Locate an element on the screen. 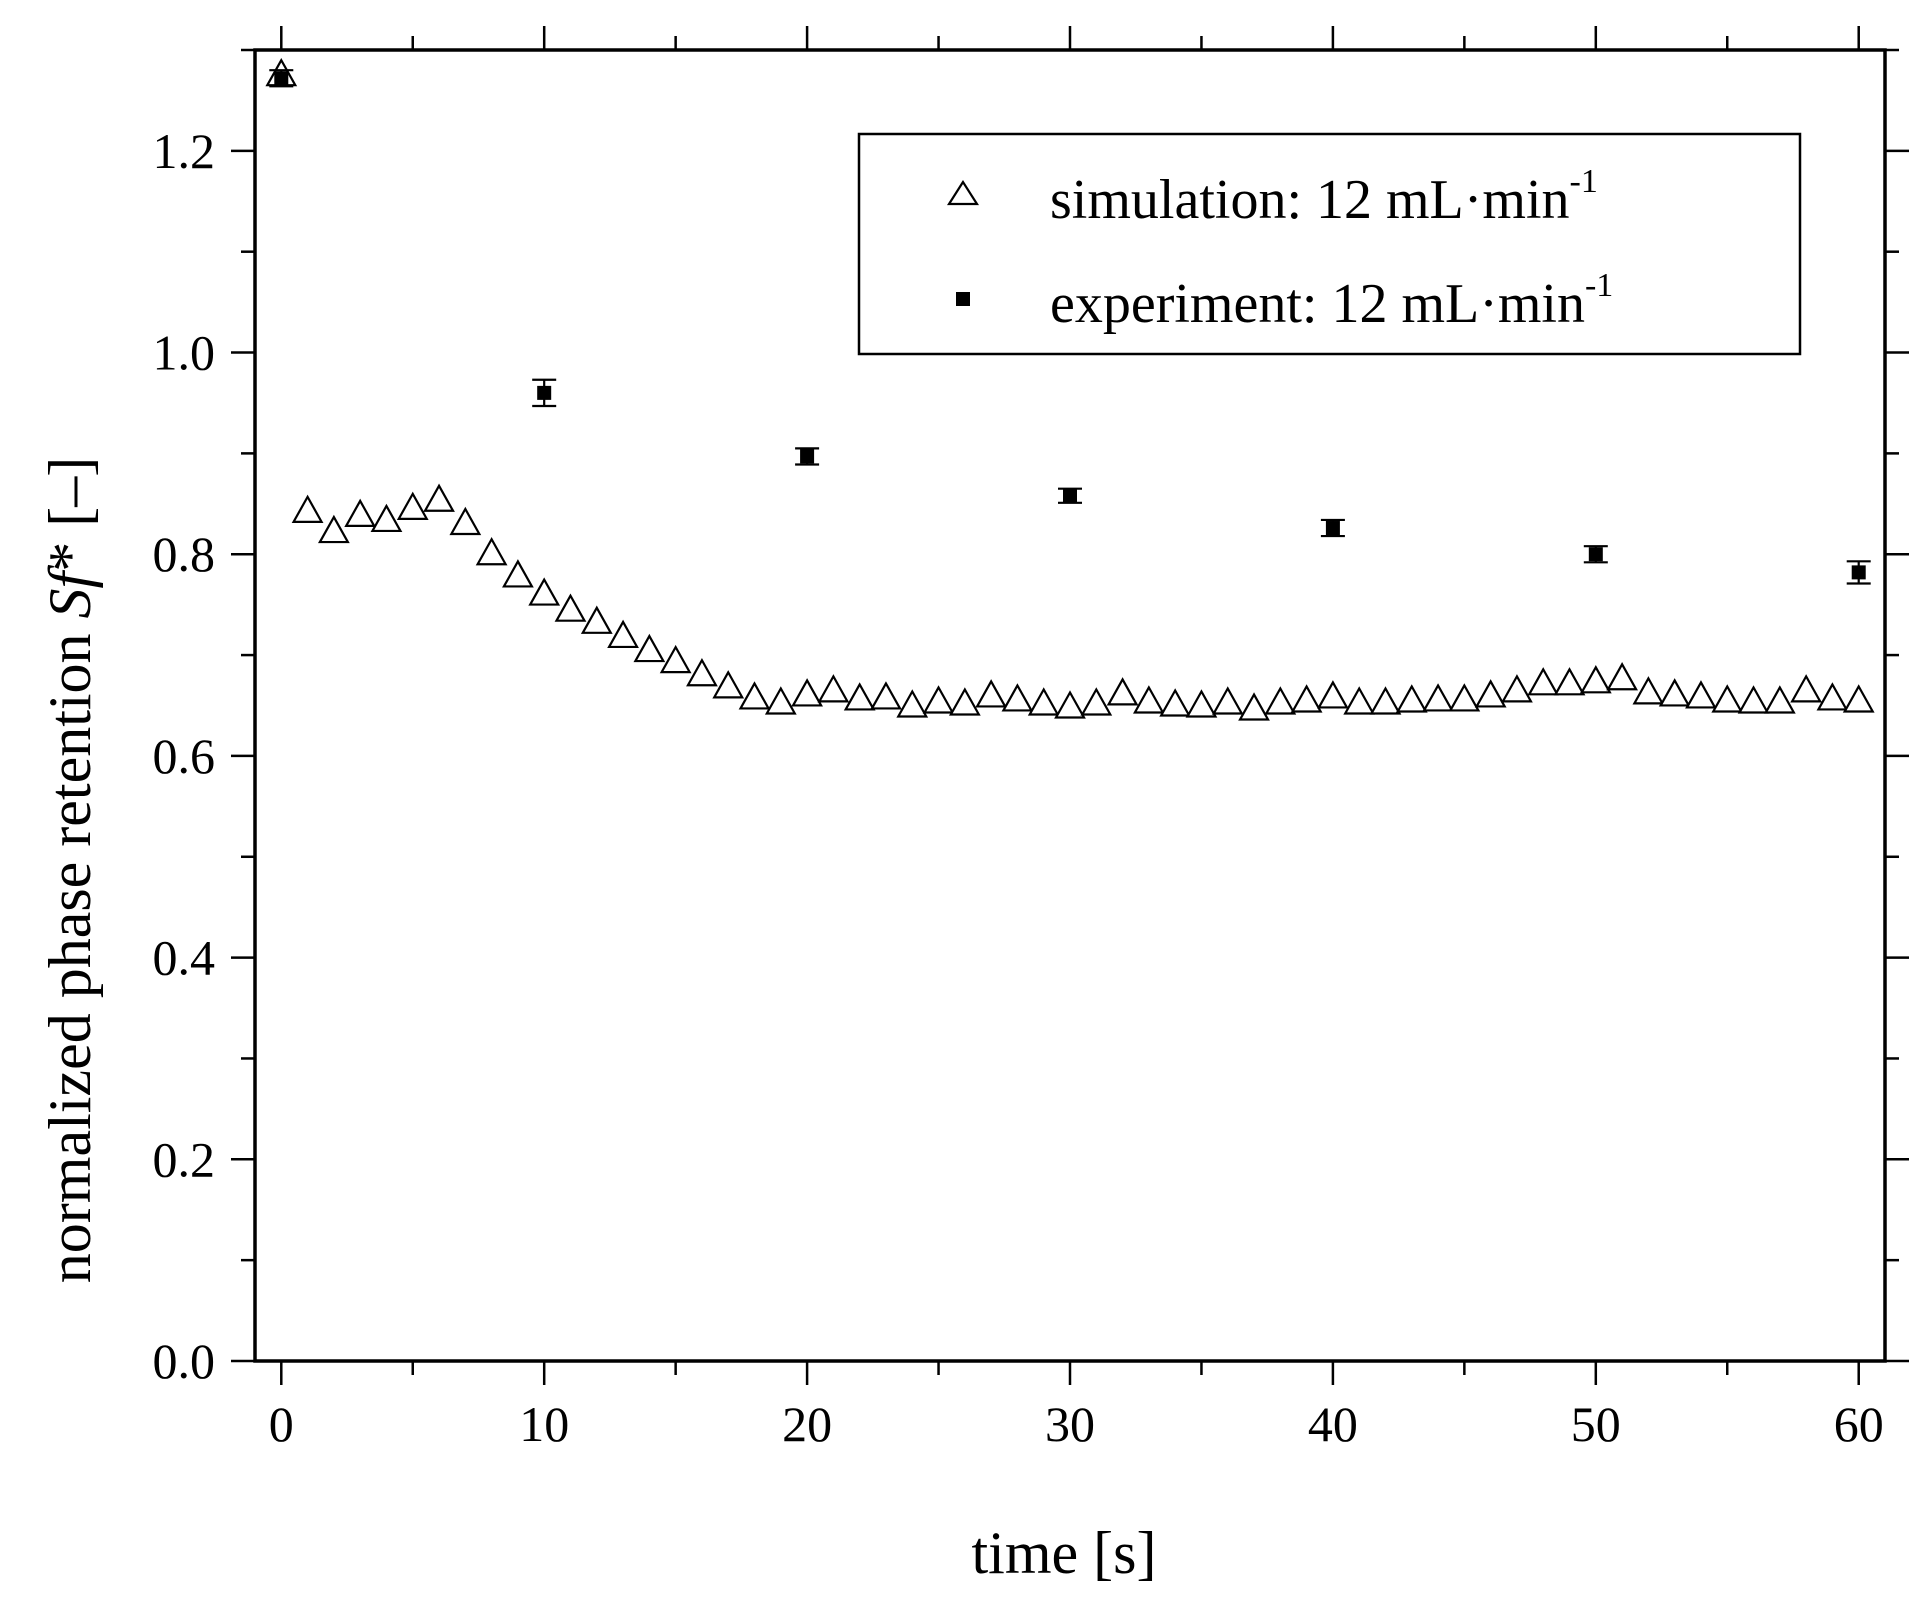 The image size is (1917, 1616). y-tick-label: 0.8 is located at coordinates (184, 554).